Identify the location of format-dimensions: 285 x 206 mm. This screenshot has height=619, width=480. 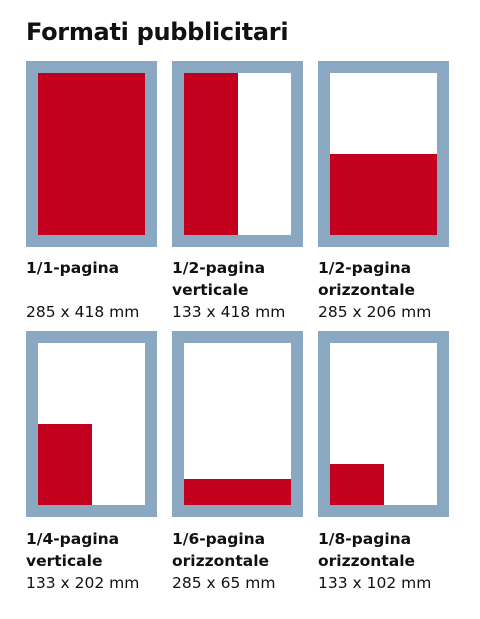
(375, 312).